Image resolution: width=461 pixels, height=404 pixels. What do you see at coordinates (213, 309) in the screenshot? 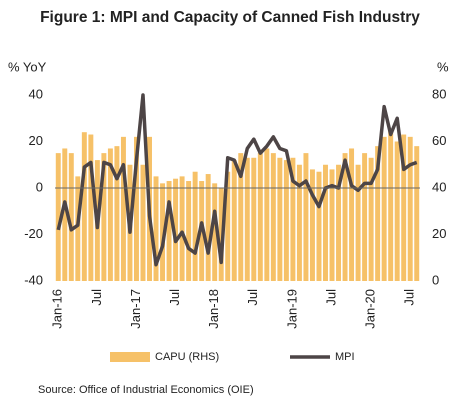
I see `x-tick-label: Jan-18` at bounding box center [213, 309].